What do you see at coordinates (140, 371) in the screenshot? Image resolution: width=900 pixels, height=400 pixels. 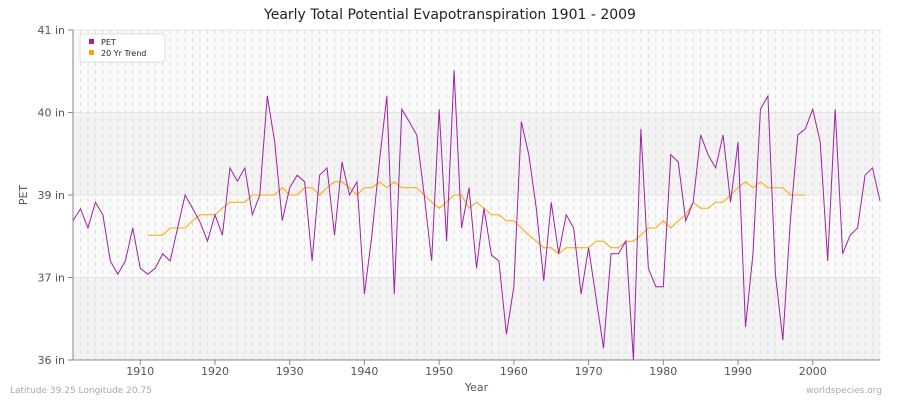 I see `x-tick-label: 1910` at bounding box center [140, 371].